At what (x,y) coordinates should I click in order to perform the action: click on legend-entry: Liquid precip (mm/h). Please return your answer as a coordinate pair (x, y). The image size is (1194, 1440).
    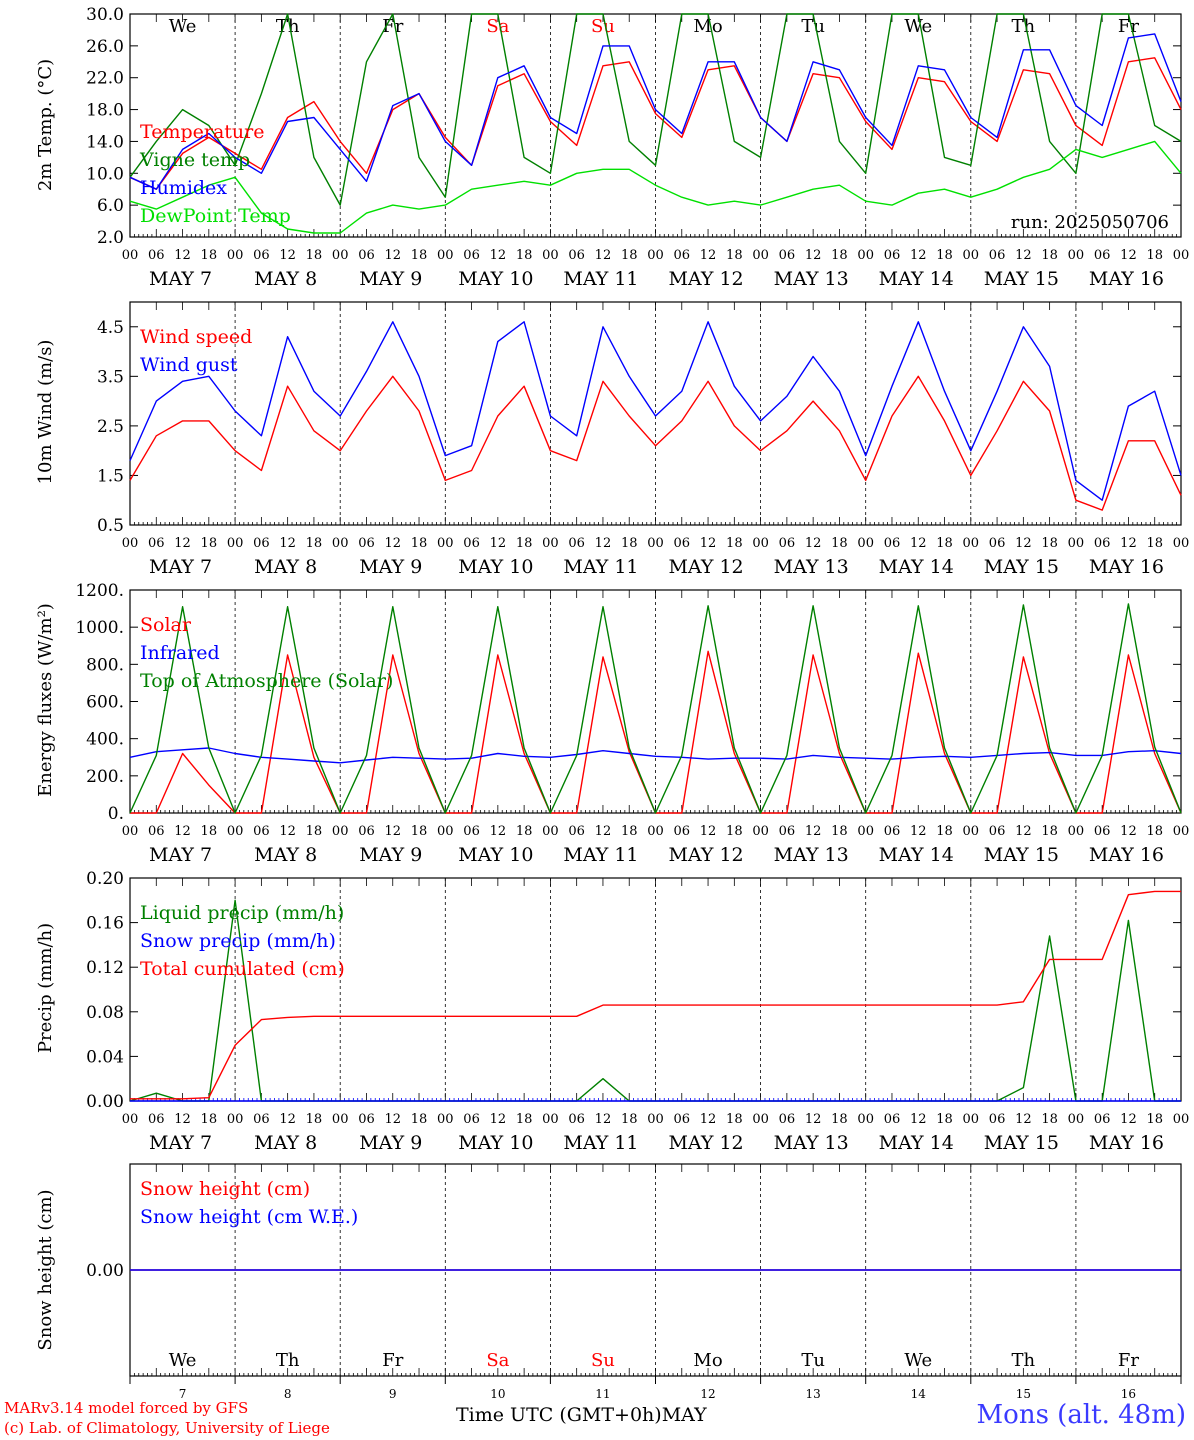
    Looking at the image, I should click on (242, 913).